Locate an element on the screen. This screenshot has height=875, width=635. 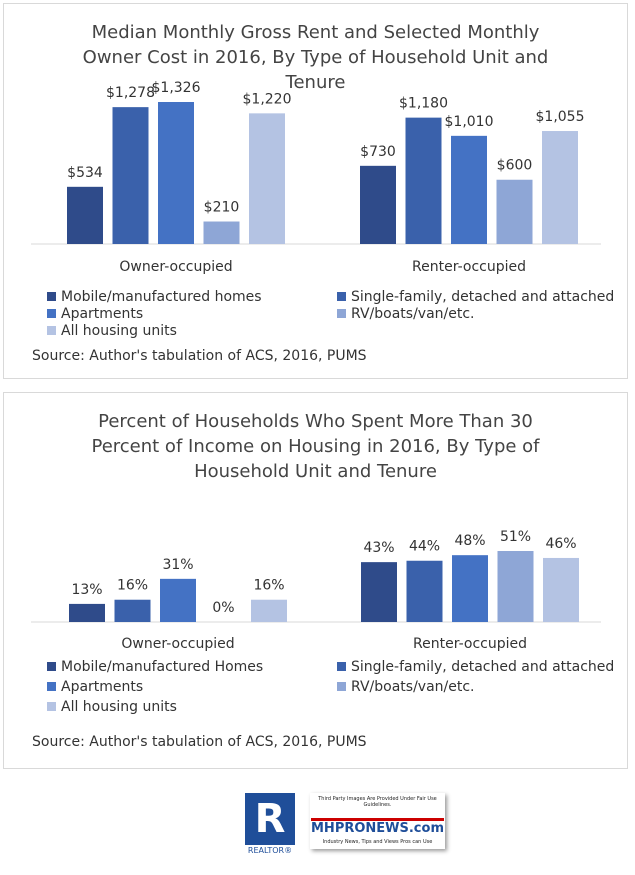
value-label: 46% is located at coordinates (560, 544).